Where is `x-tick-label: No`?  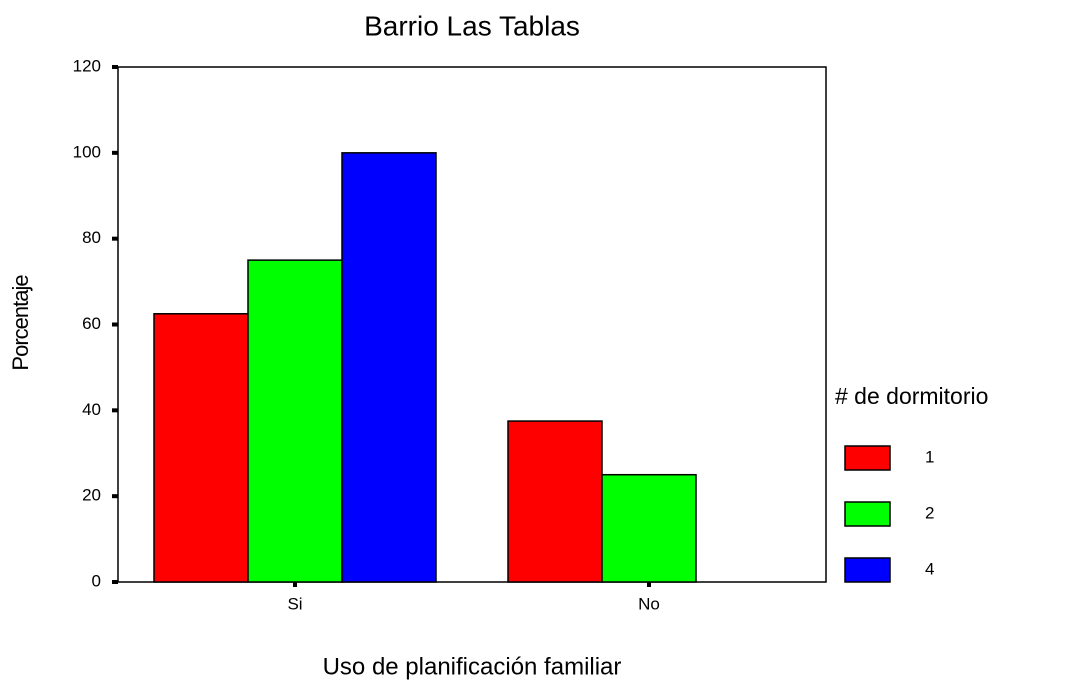 x-tick-label: No is located at coordinates (649, 603).